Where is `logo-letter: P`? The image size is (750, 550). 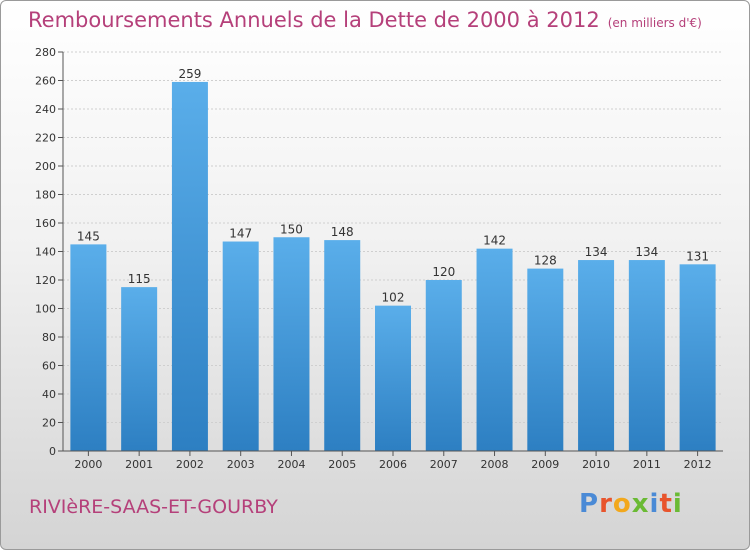
logo-letter: P is located at coordinates (589, 504).